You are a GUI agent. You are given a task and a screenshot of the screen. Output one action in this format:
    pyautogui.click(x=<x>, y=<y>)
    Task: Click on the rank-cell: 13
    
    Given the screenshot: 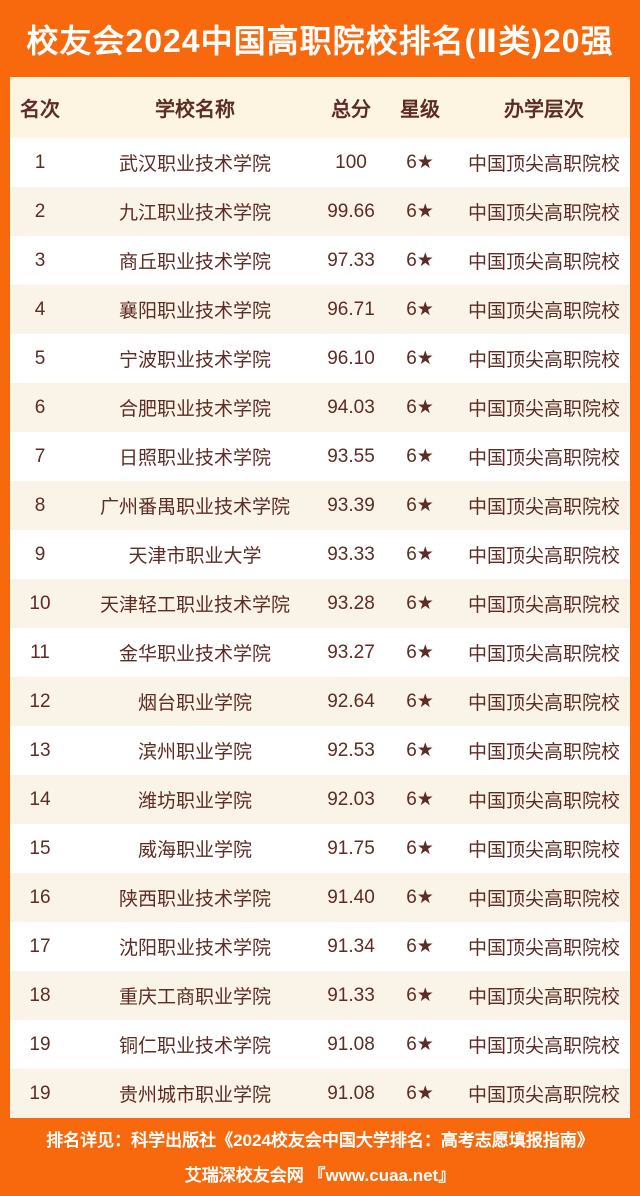 What is the action you would take?
    pyautogui.click(x=40, y=750)
    